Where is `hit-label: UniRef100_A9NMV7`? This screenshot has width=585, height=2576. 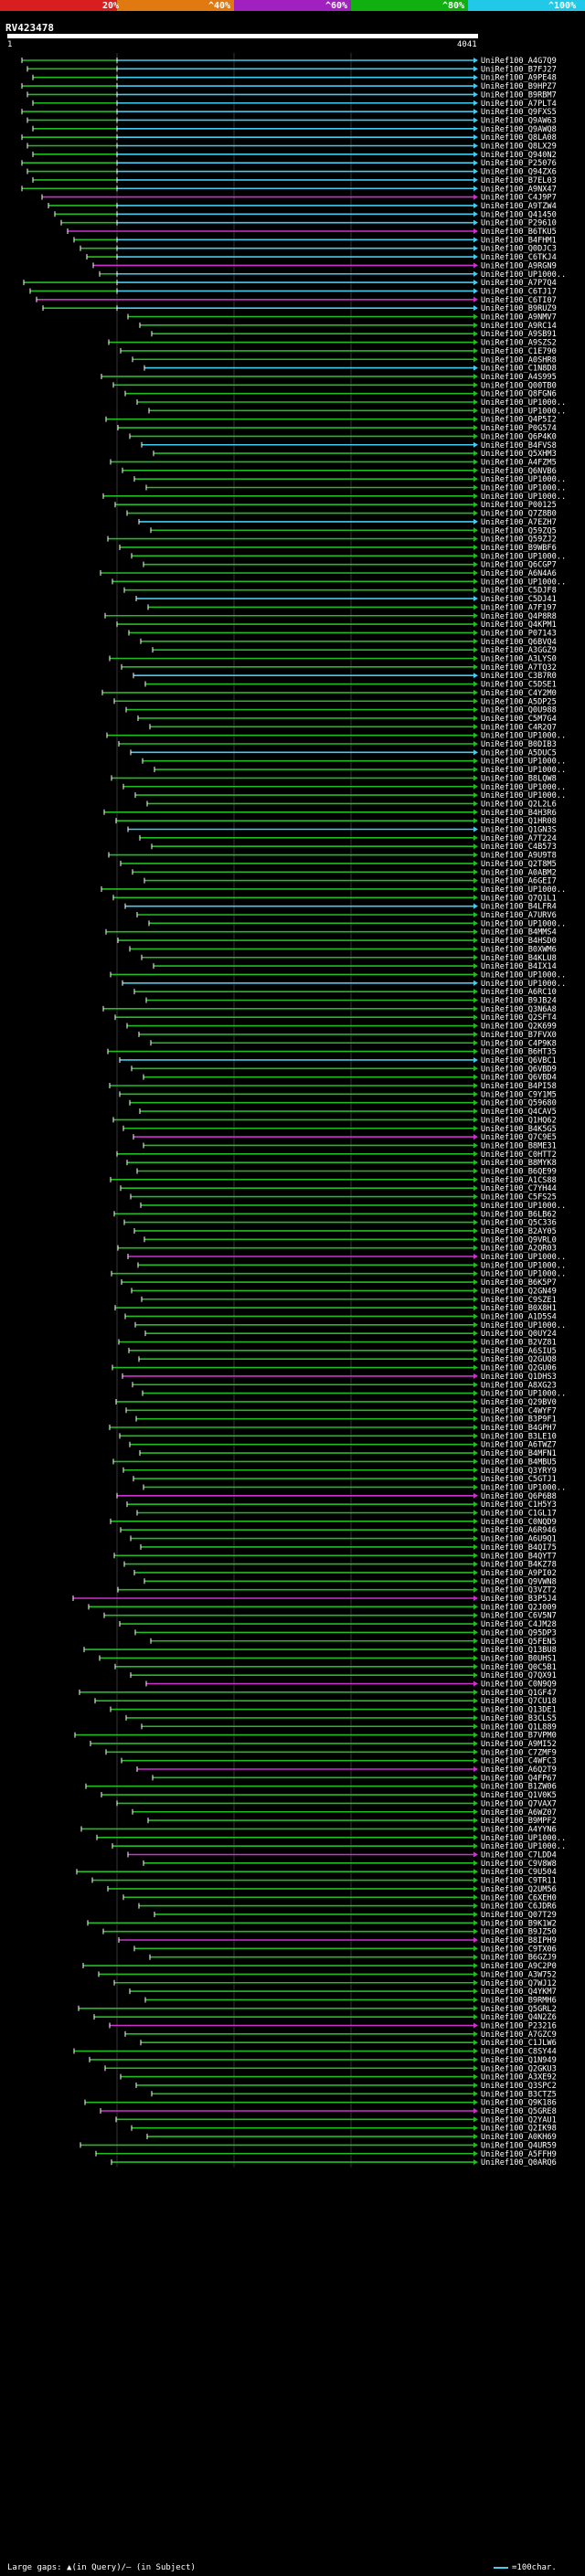
hit-label: UniRef100_A9NMV7 is located at coordinates (519, 318).